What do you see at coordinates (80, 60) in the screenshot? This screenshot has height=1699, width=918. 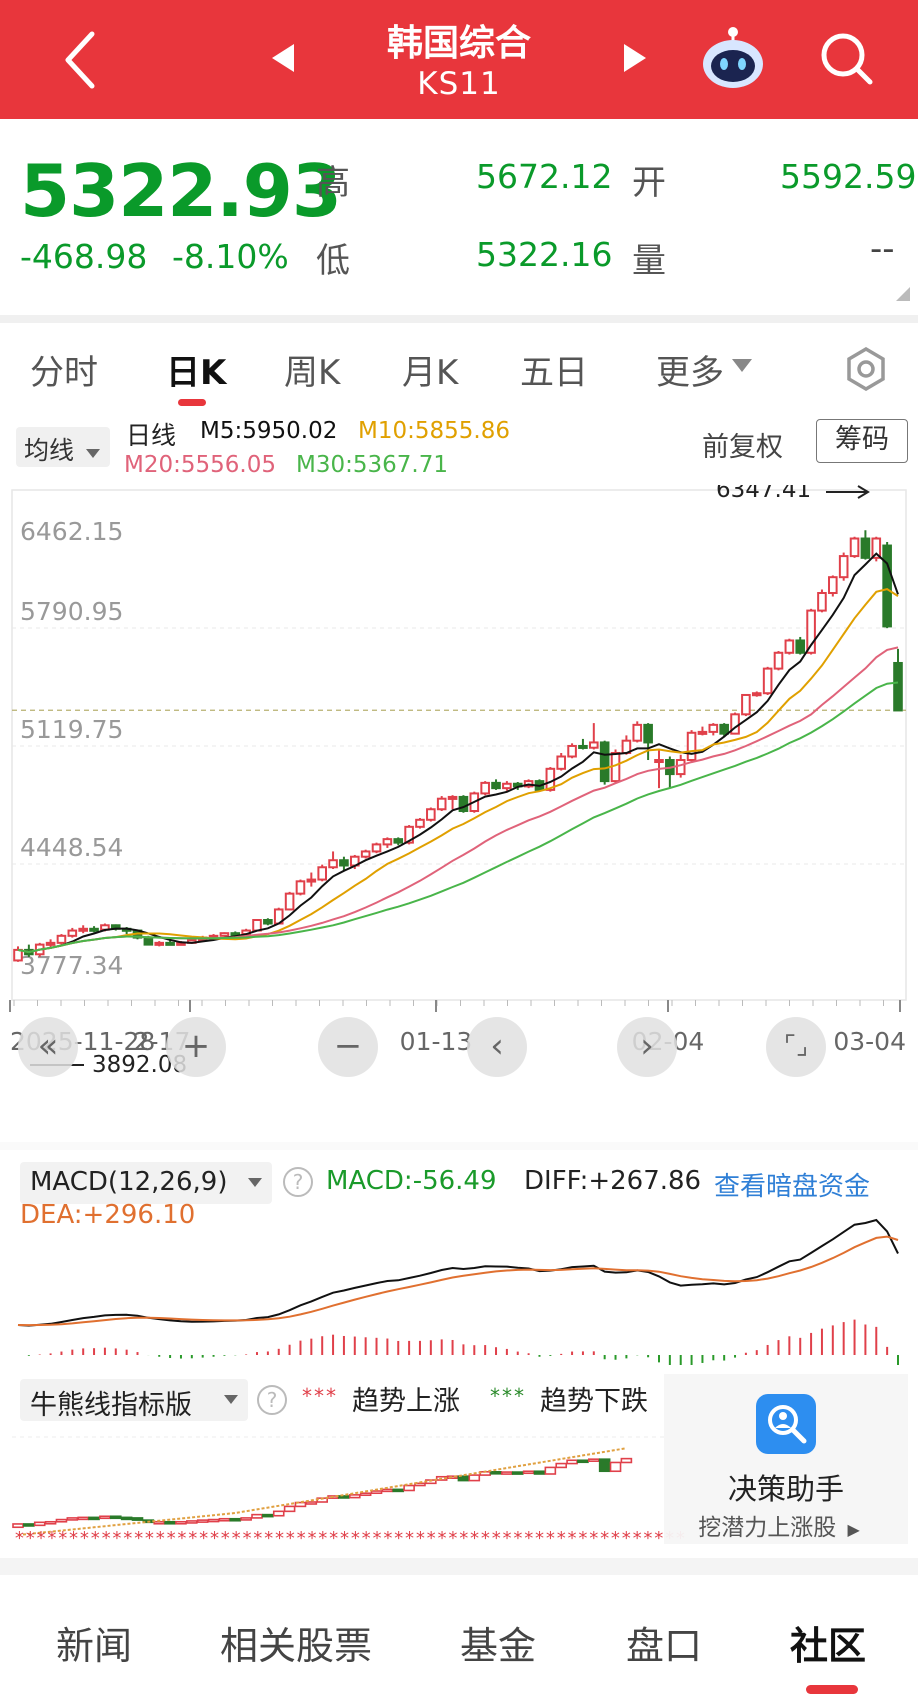 I see `back-icon` at bounding box center [80, 60].